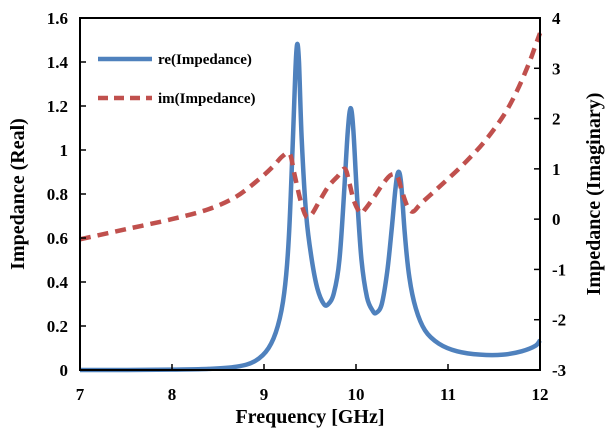 The image size is (607, 438). Describe the element at coordinates (177, 79) in the screenshot. I see `legend: re(Impedance) im(Impedance)` at that location.